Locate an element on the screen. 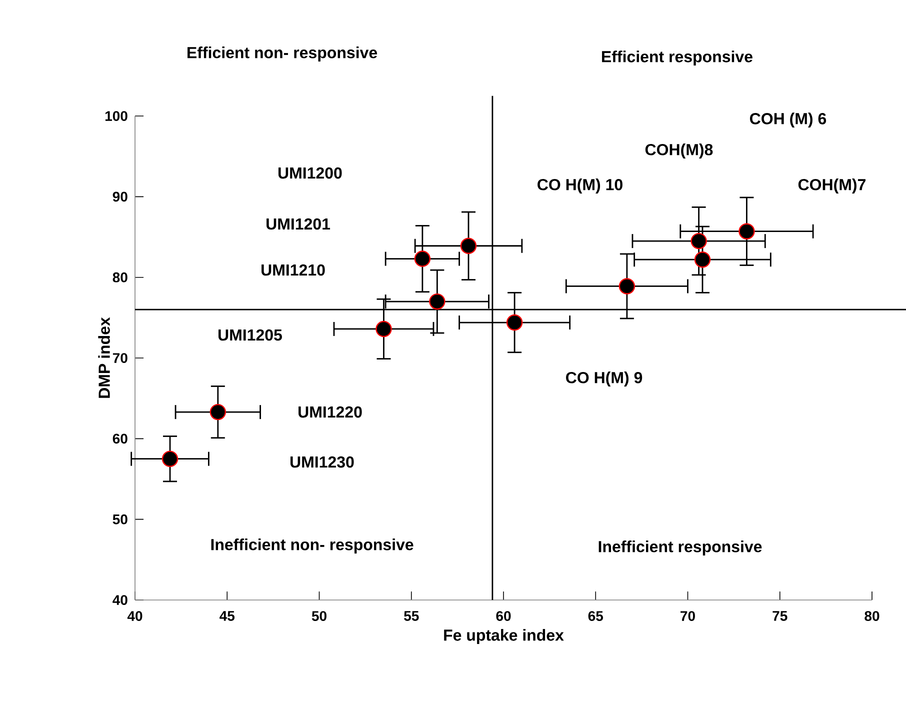 This screenshot has width=906, height=709. text: Efficient responsive is located at coordinates (677, 58).